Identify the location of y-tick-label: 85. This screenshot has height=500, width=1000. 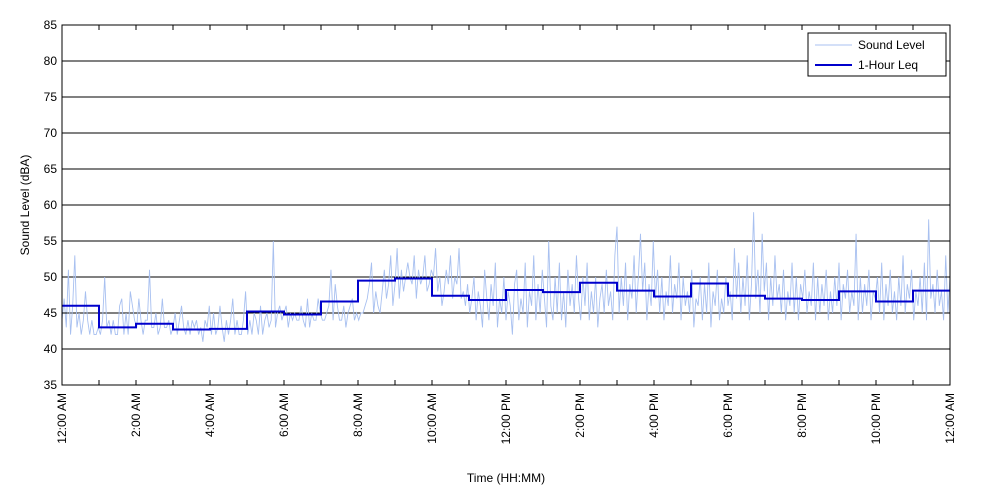
(51, 25).